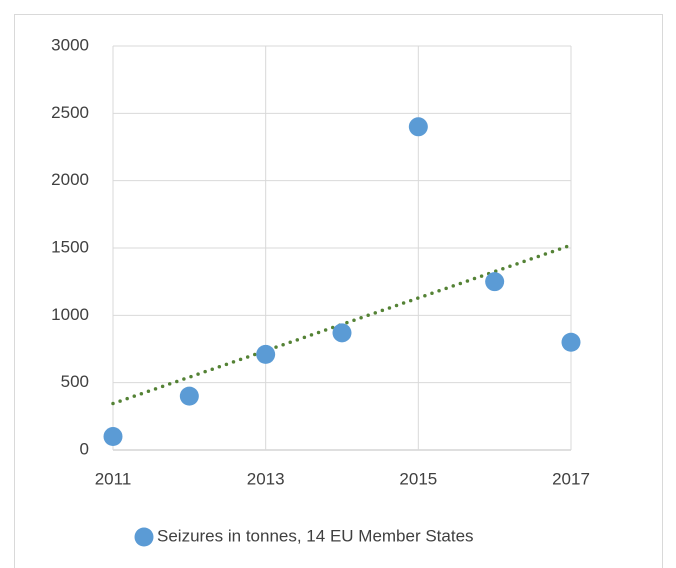  Describe the element at coordinates (75, 381) in the screenshot. I see `y-tick-label: 500` at that location.